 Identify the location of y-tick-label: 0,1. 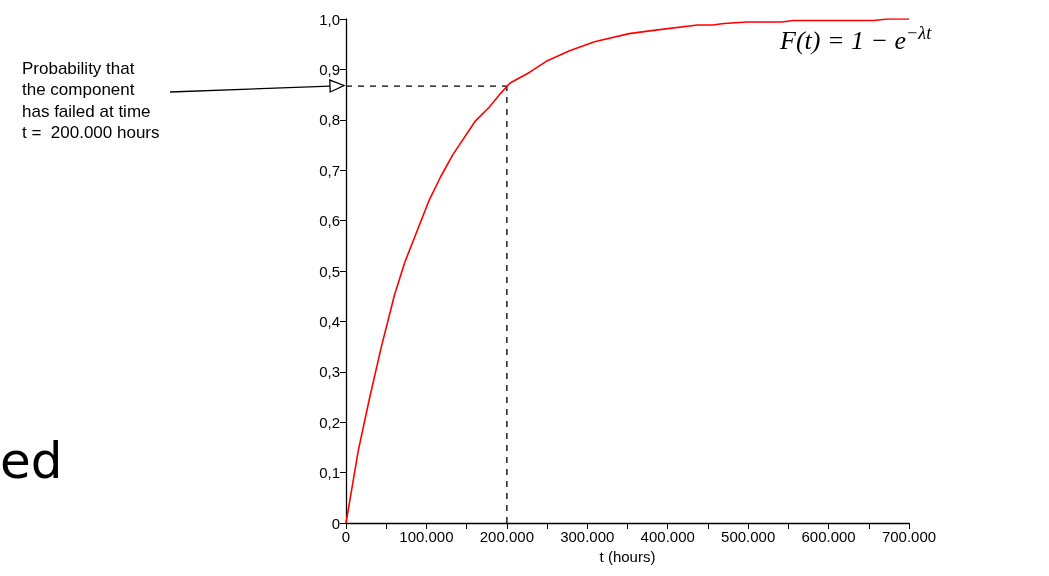
(329, 473).